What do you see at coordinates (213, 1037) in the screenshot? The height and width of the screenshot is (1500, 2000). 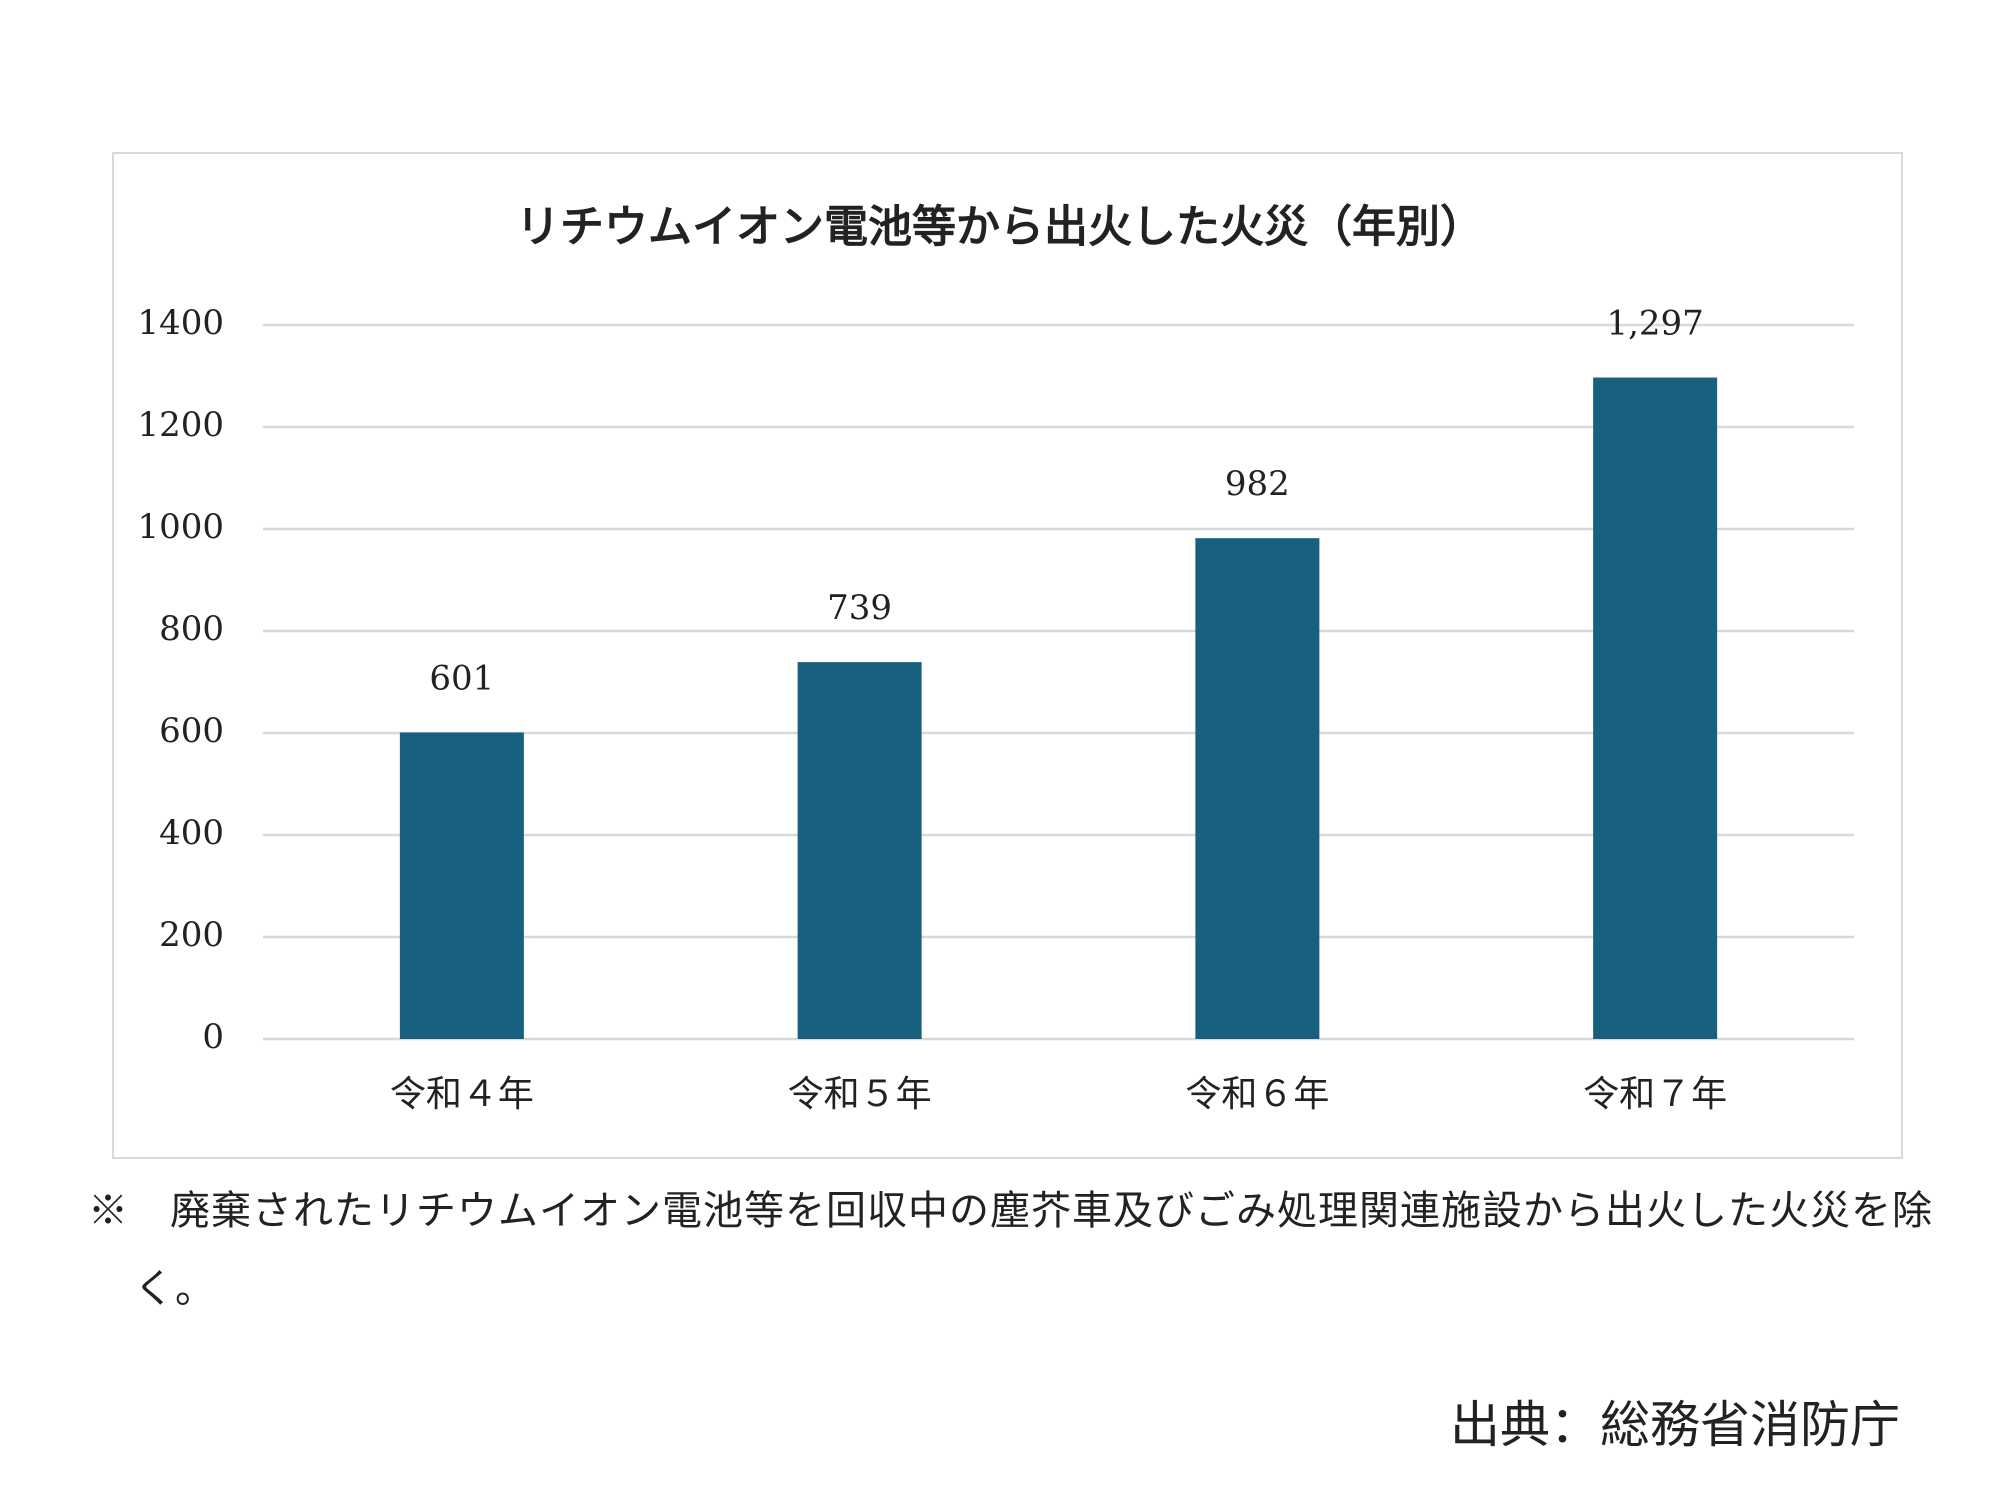 I see `y-tick-label: 0` at bounding box center [213, 1037].